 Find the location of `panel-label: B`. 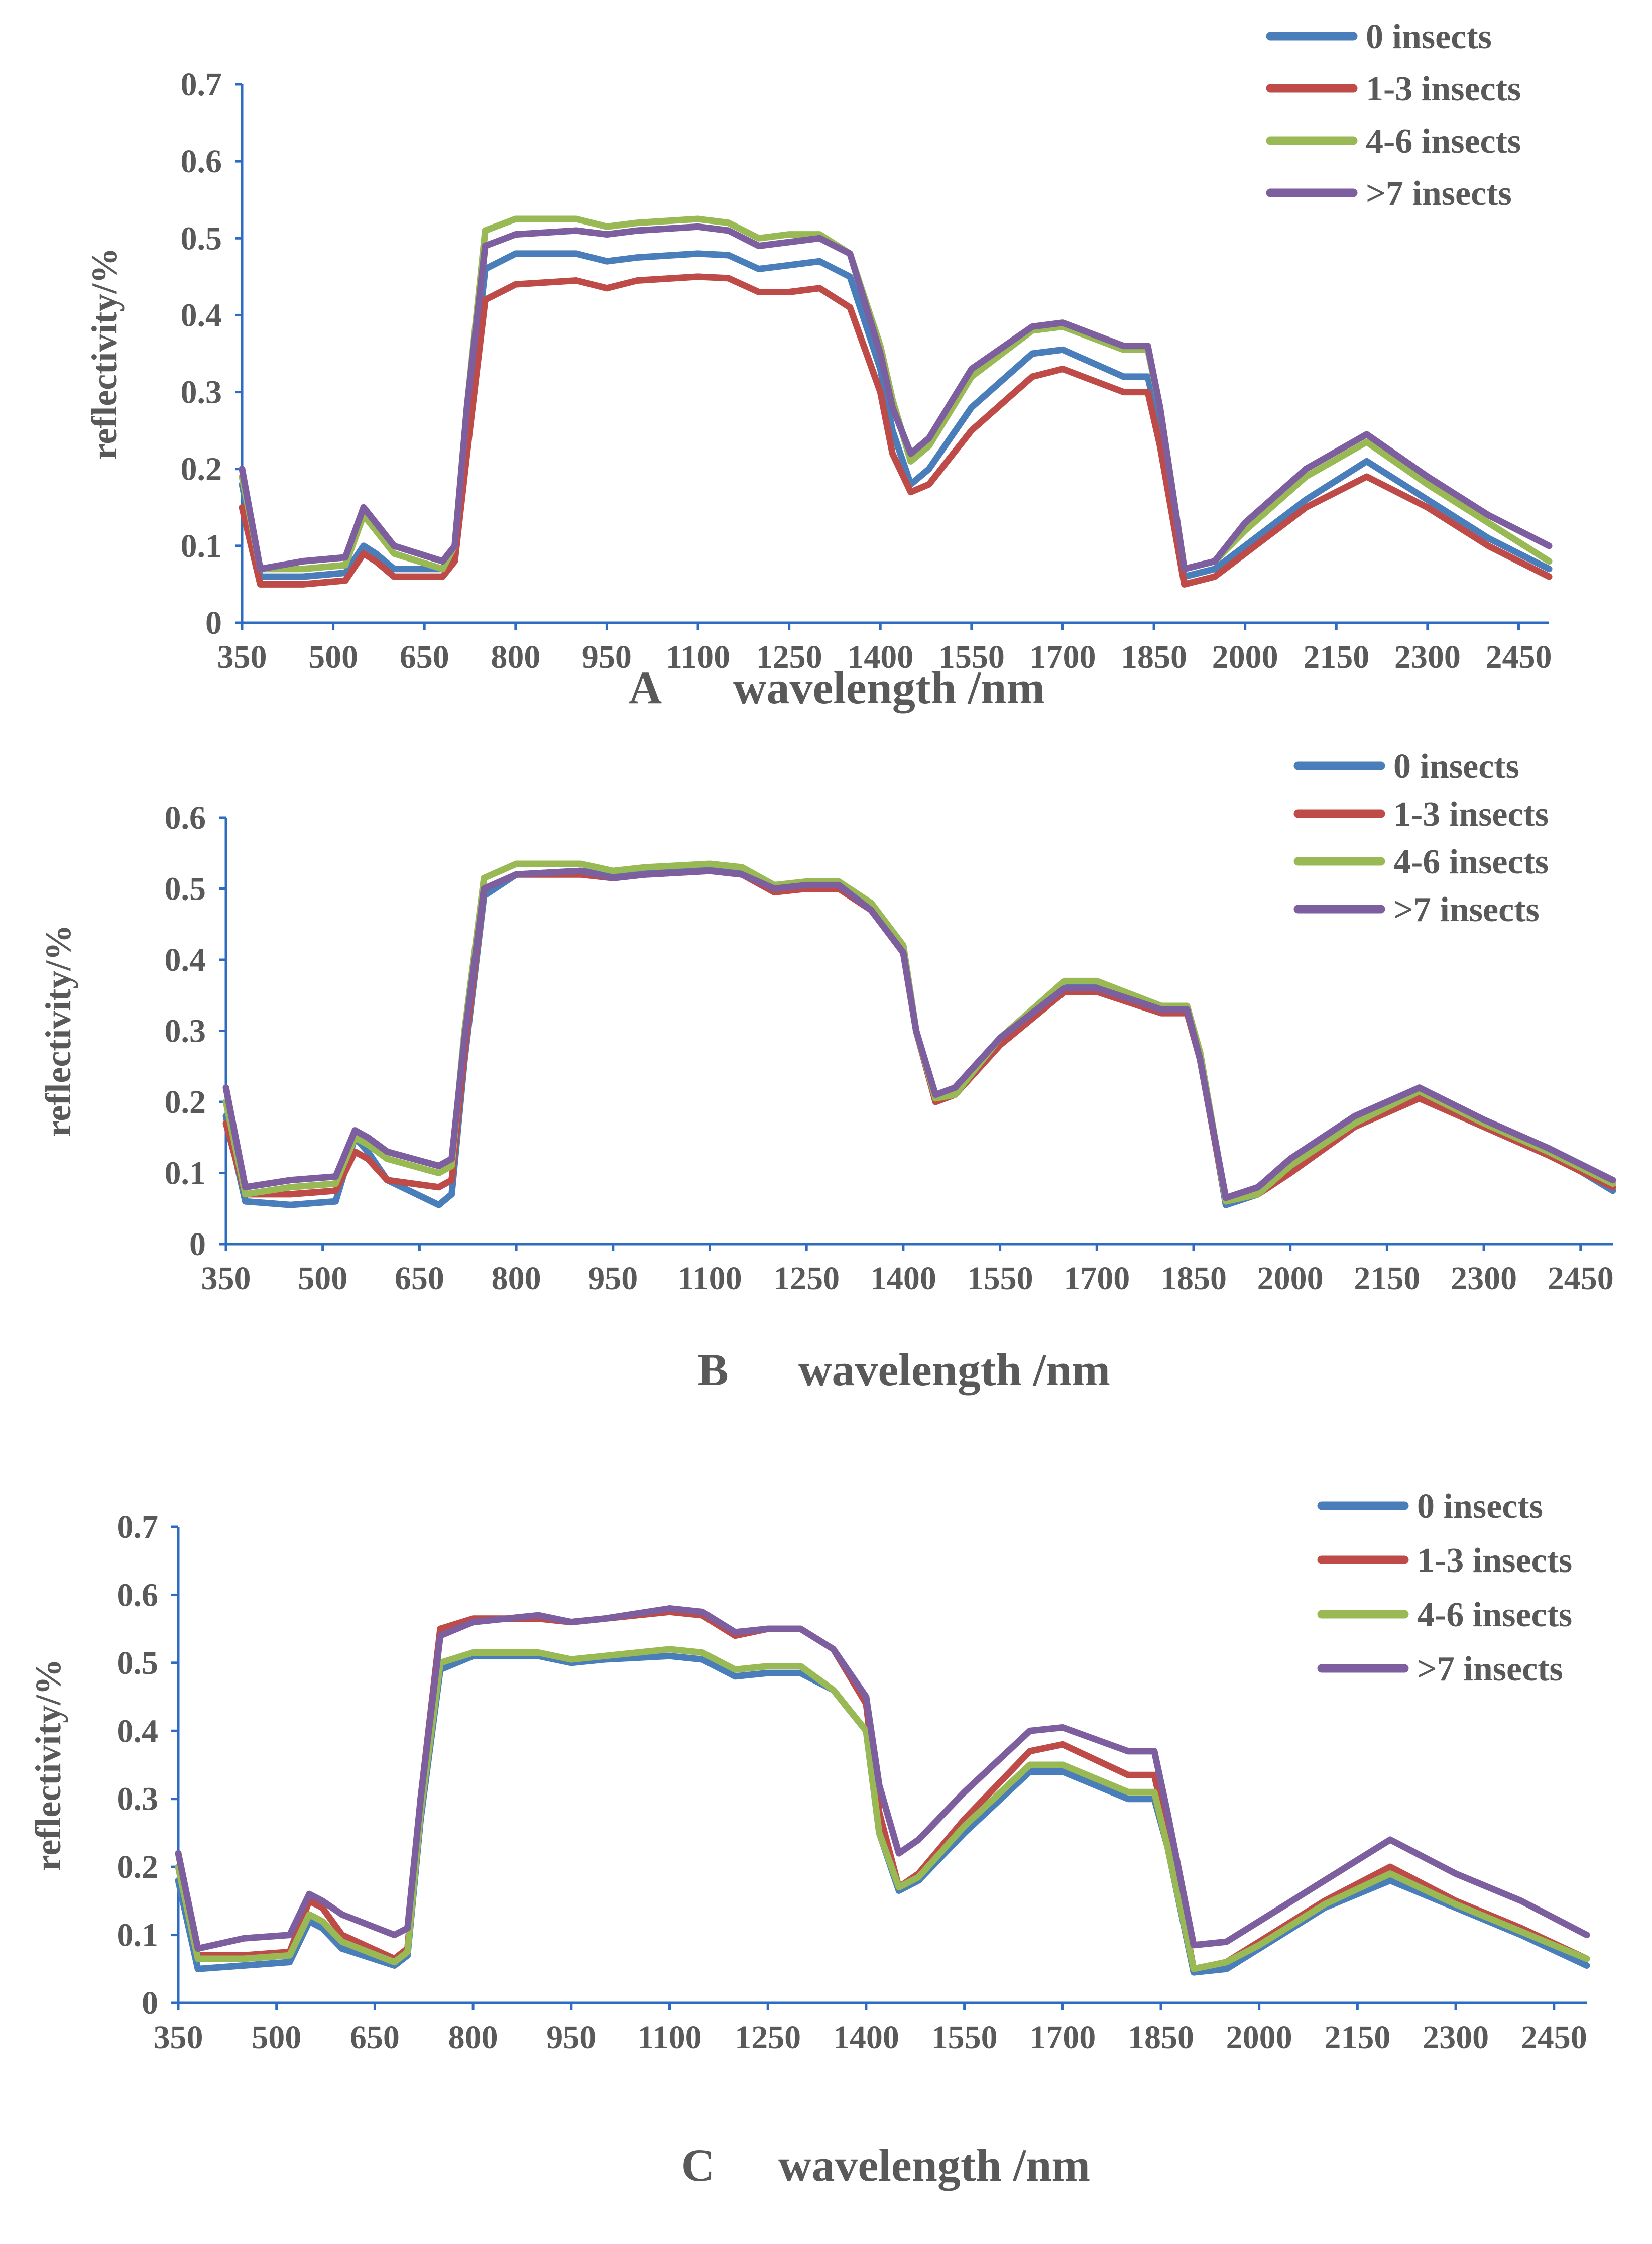

panel-label: B is located at coordinates (712, 1369).